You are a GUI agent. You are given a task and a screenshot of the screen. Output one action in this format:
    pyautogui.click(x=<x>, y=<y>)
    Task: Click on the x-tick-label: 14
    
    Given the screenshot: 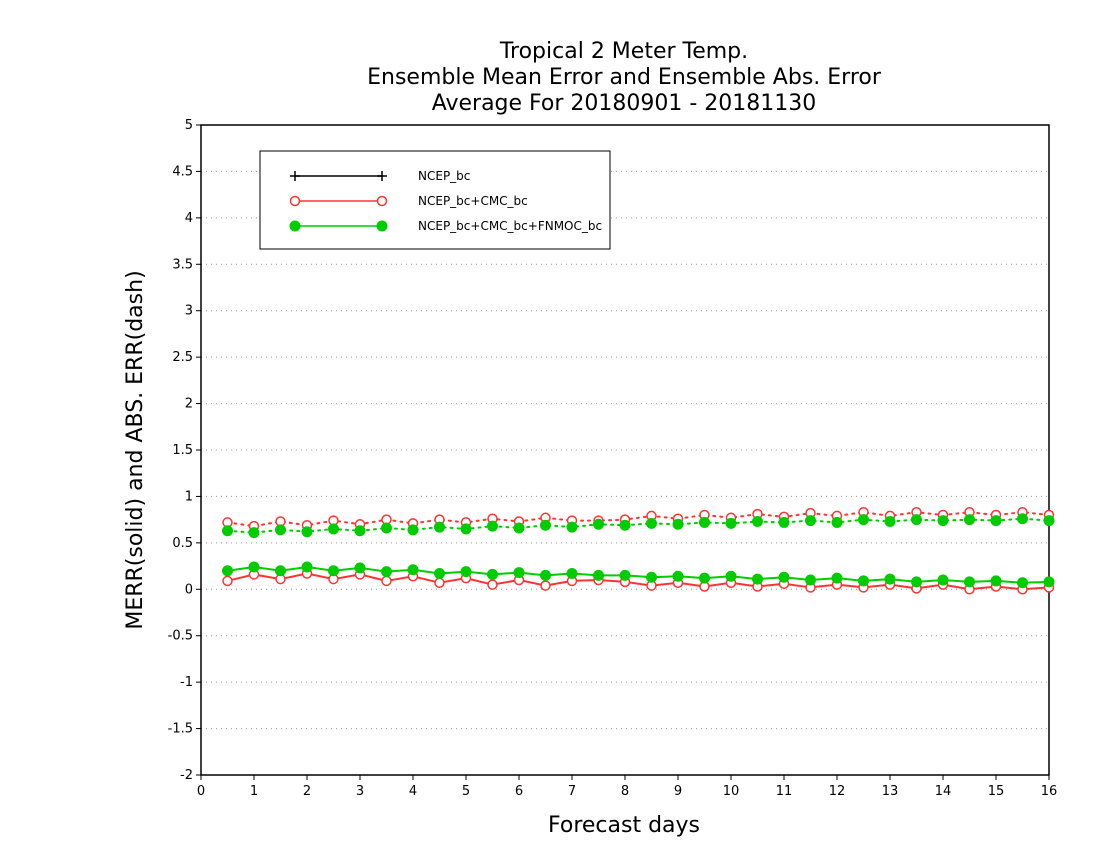 What is the action you would take?
    pyautogui.click(x=943, y=791)
    